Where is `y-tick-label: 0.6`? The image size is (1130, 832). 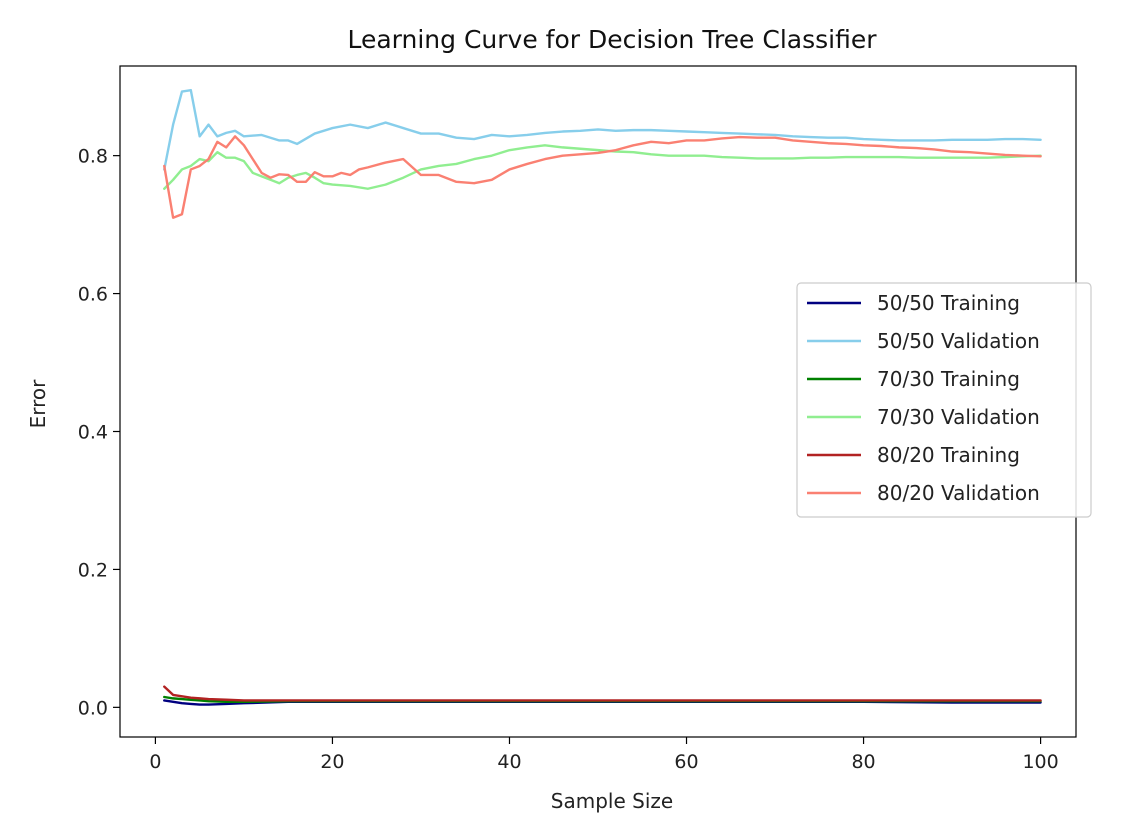 y-tick-label: 0.6 is located at coordinates (93, 295).